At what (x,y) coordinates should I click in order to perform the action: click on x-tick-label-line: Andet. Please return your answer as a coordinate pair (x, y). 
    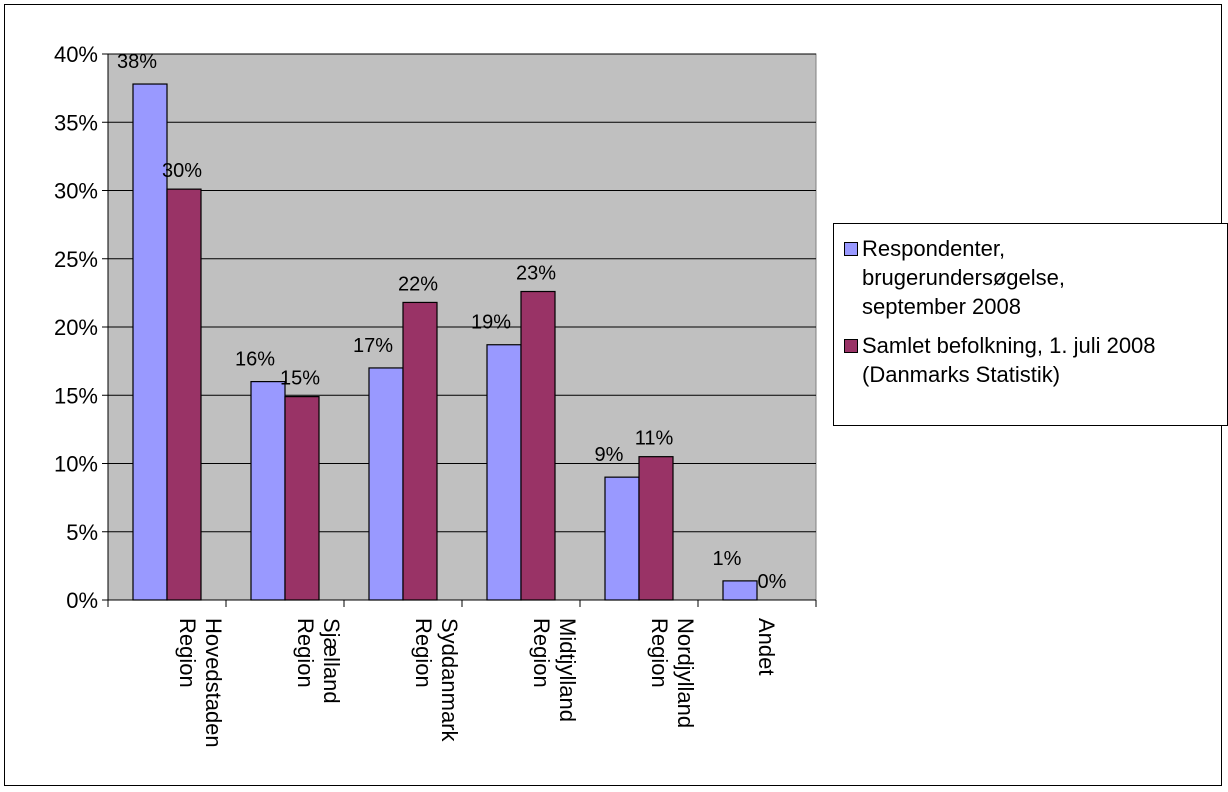
    Looking at the image, I should click on (766, 647).